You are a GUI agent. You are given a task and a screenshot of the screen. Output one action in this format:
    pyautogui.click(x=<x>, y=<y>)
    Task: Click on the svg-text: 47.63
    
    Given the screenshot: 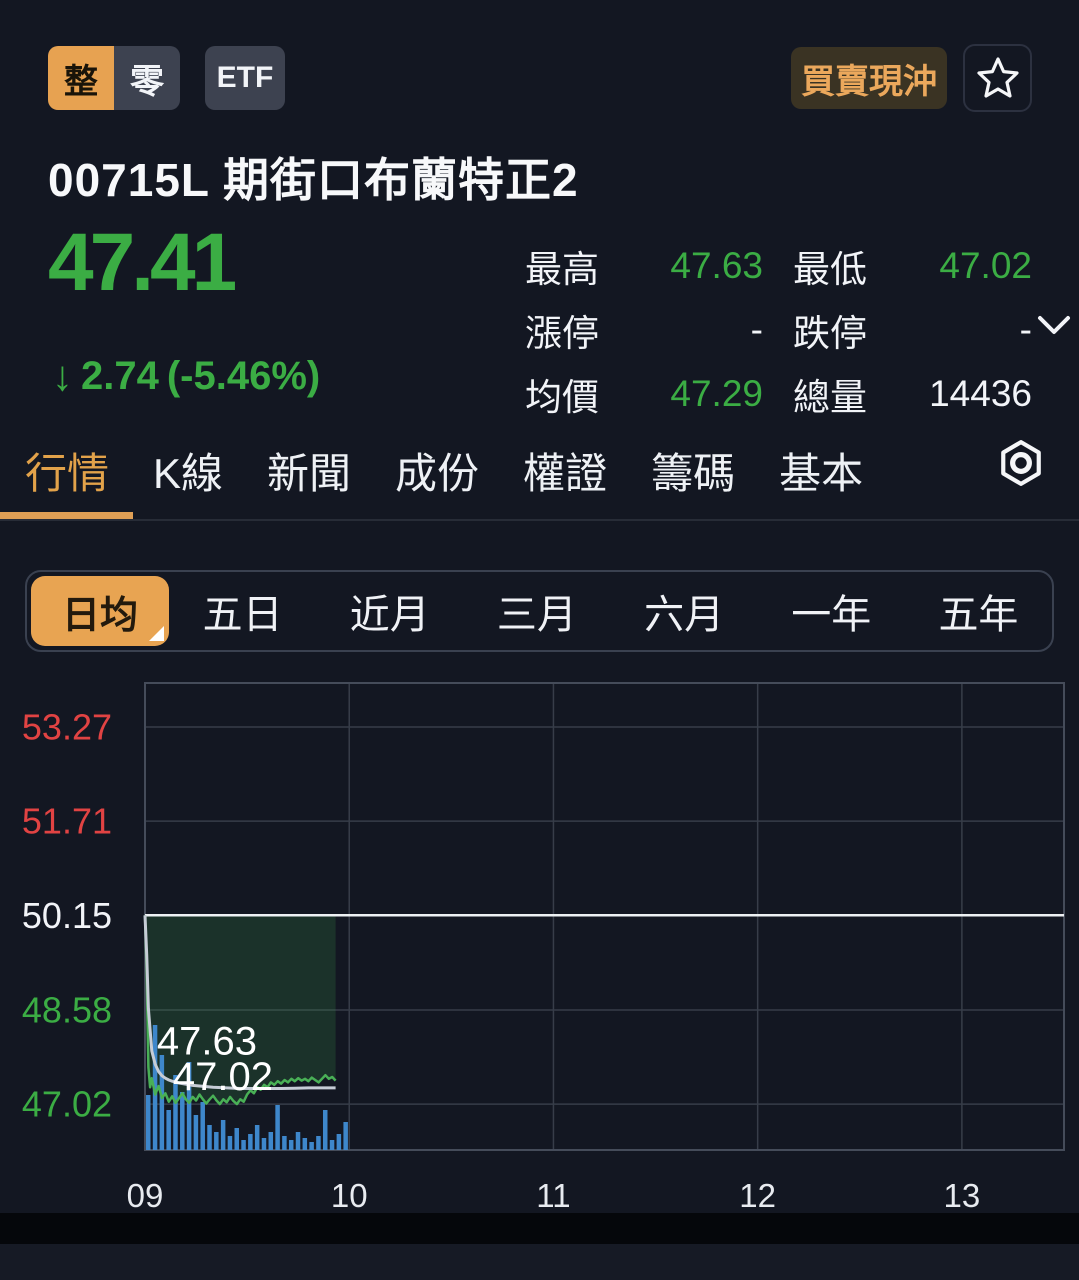 What is the action you would take?
    pyautogui.click(x=207, y=1041)
    